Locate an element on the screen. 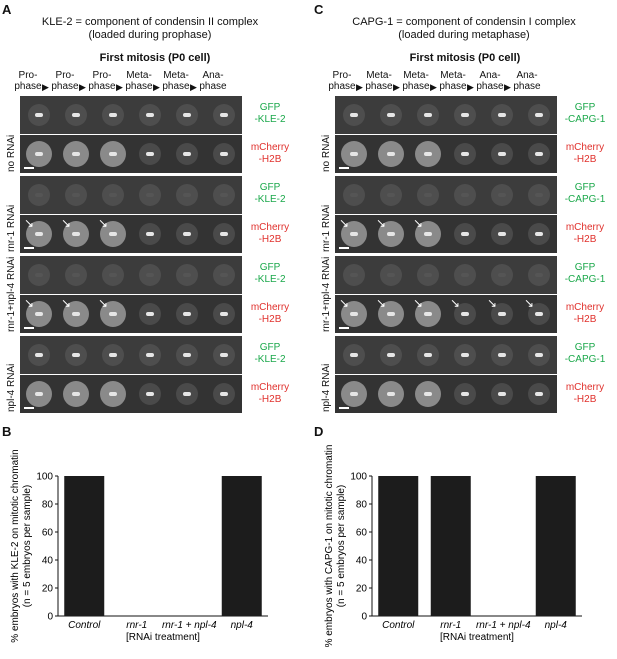 This screenshot has height=659, width=617. rnai-row-label: rnr-1 RNAi is located at coordinates (326, 228).